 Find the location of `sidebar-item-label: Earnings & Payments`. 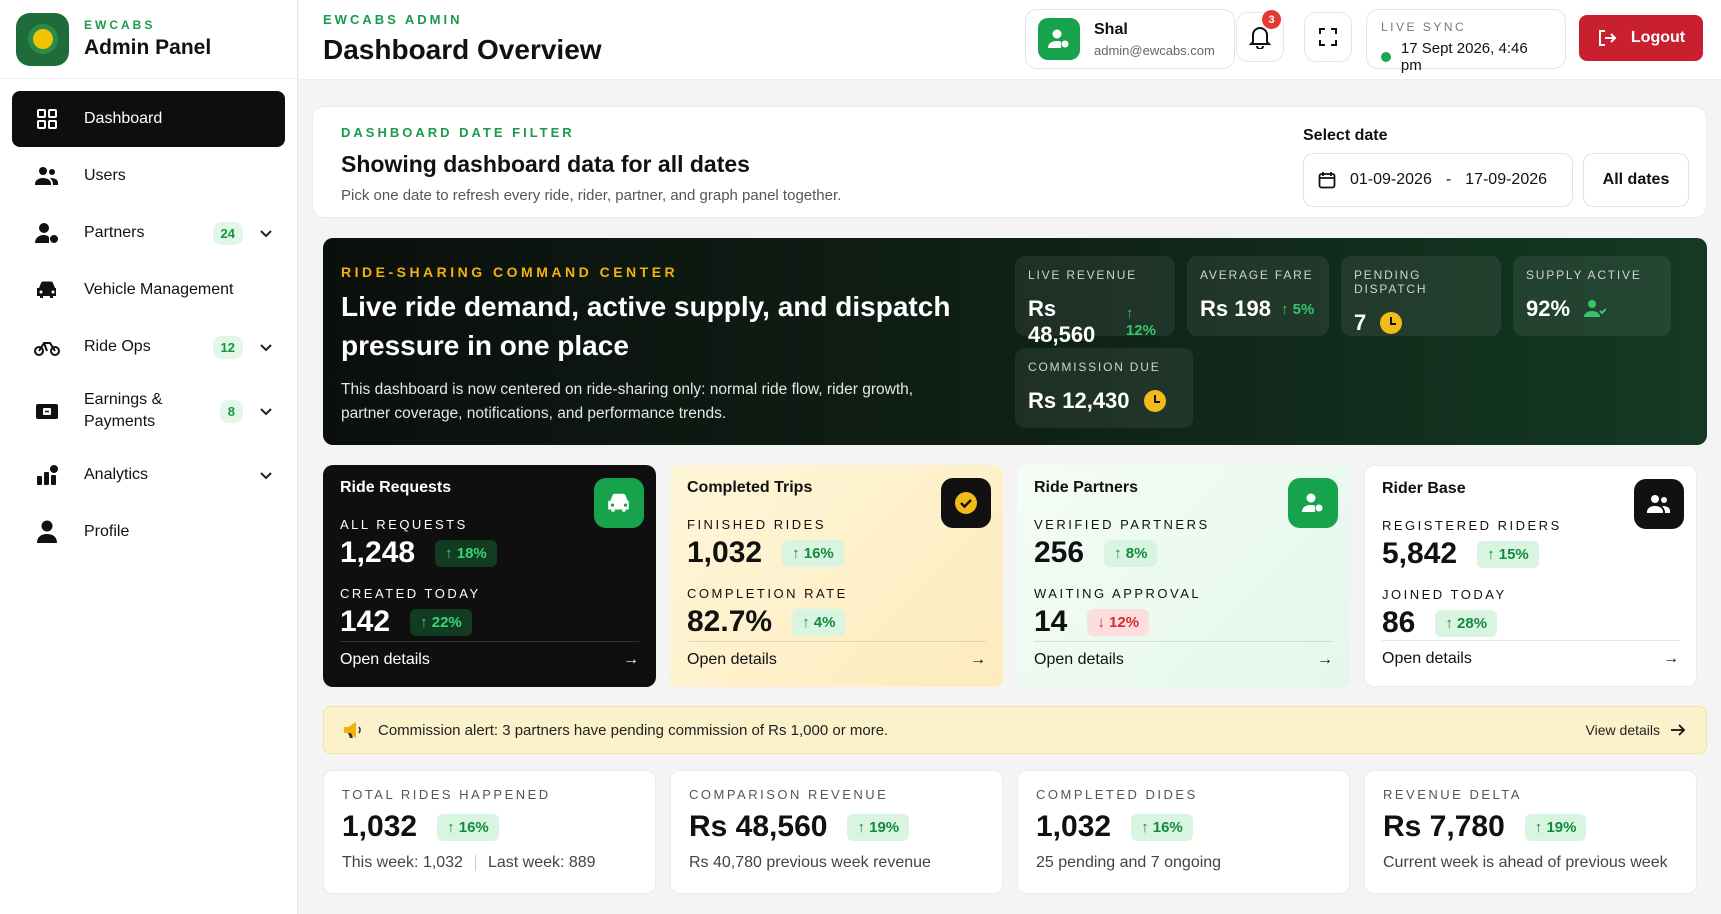

sidebar-item-label: Earnings & Payments is located at coordinates (123, 410).